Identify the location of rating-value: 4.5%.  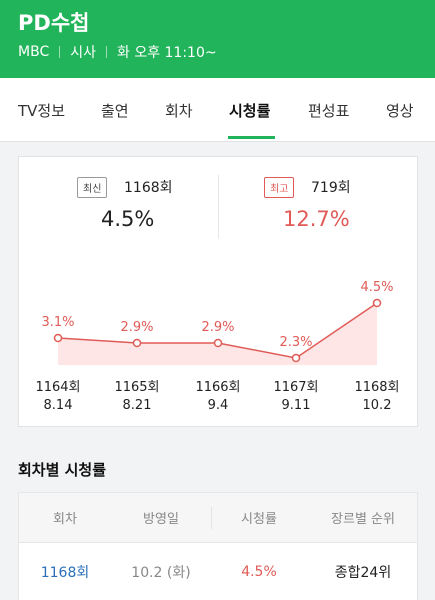
(259, 572).